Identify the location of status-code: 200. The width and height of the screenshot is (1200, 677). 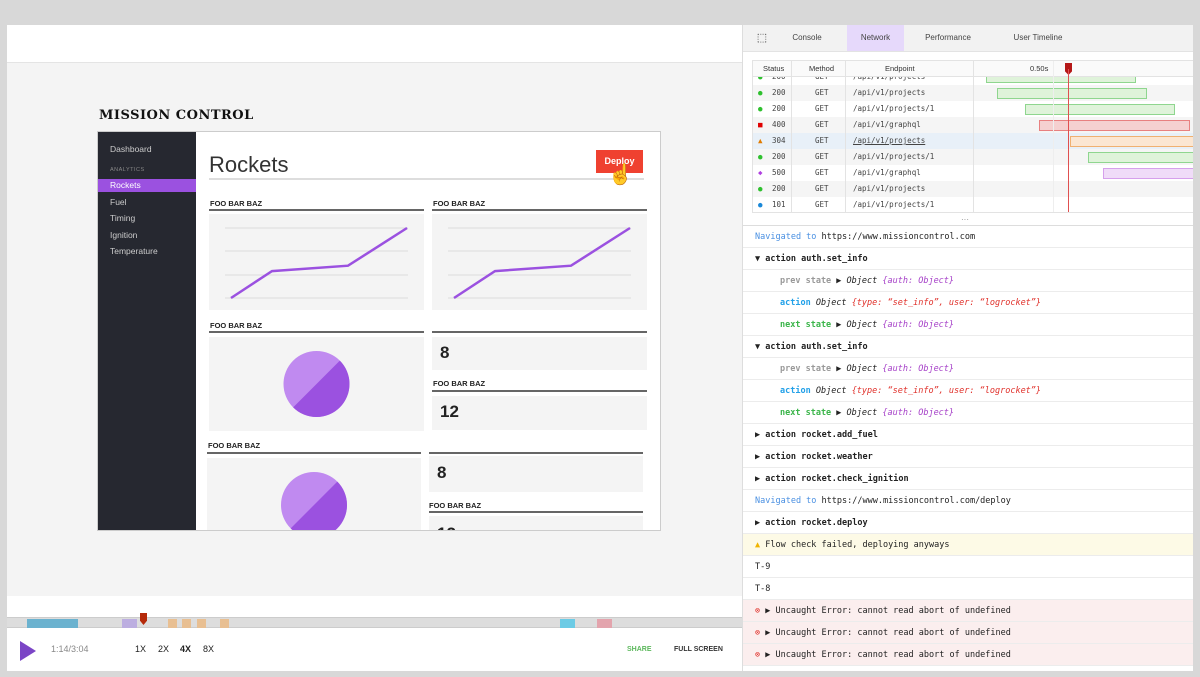
(779, 188).